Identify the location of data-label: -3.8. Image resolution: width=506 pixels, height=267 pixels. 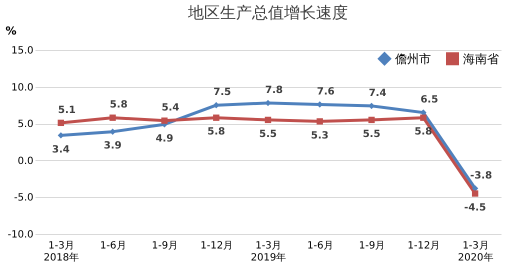
(481, 176).